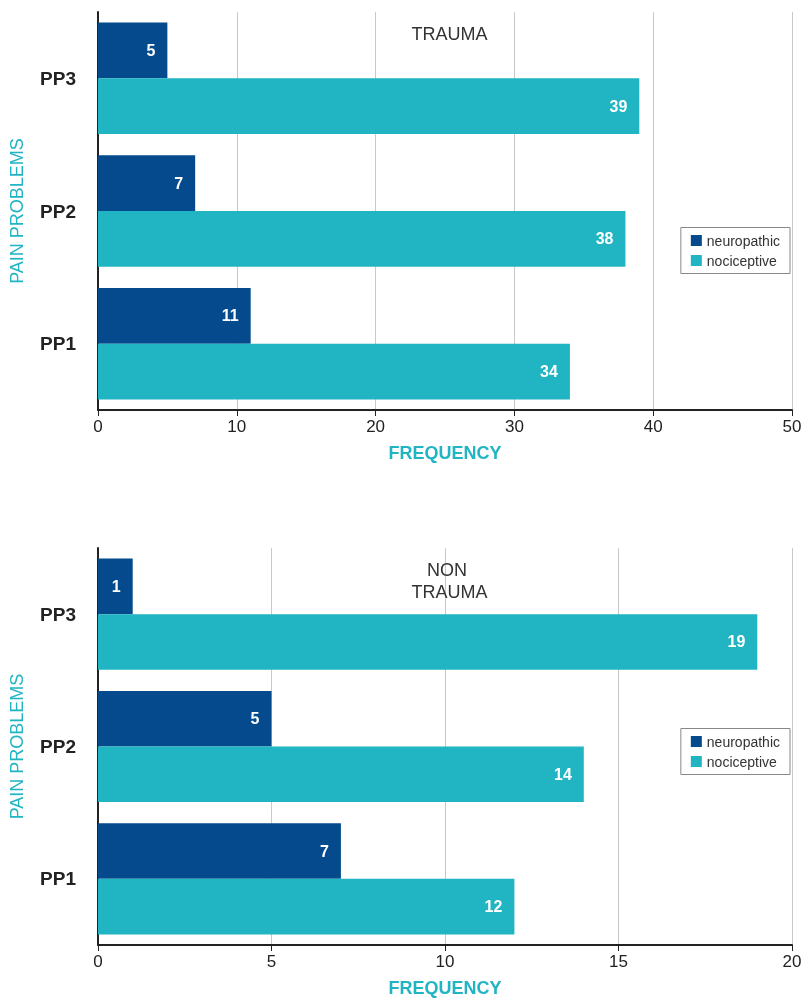 This screenshot has width=806, height=1003. I want to click on data-label: 11, so click(230, 316).